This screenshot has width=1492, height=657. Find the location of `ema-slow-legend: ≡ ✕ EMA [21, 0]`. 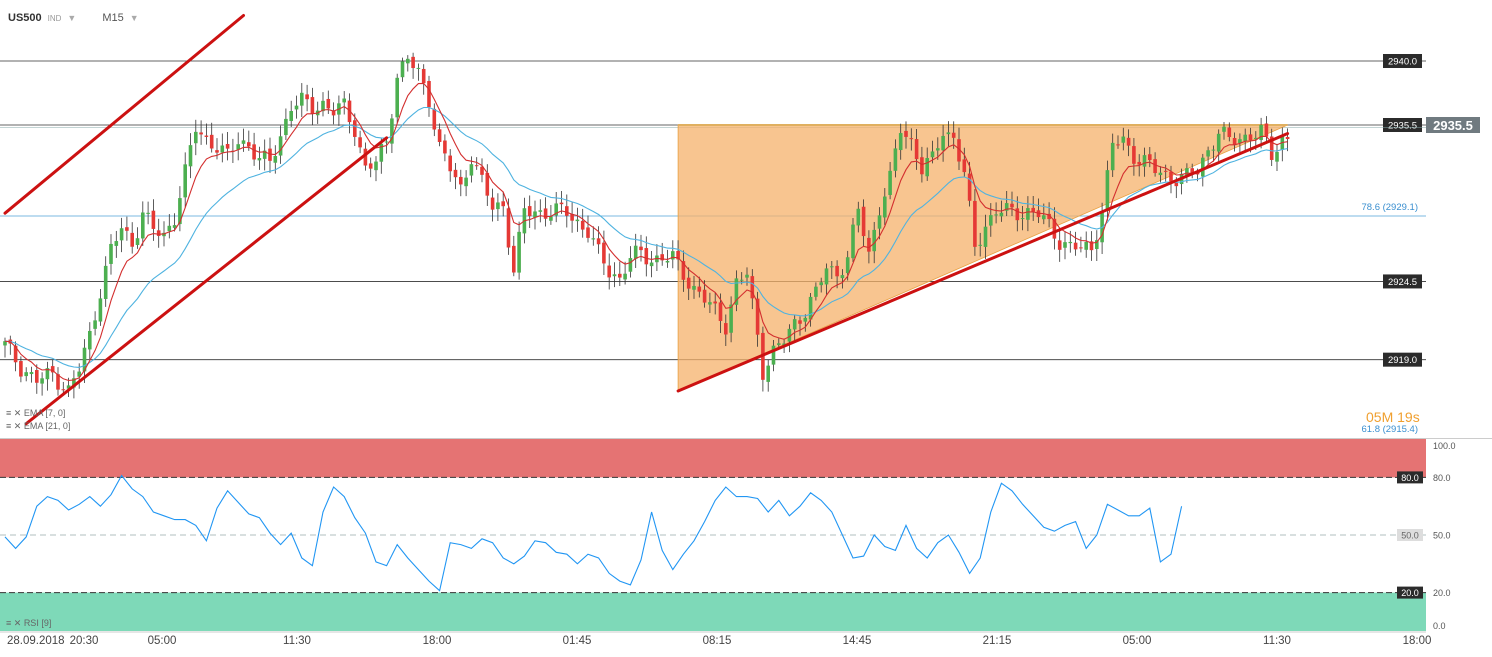

ema-slow-legend: ≡ ✕ EMA [21, 0] is located at coordinates (38, 426).